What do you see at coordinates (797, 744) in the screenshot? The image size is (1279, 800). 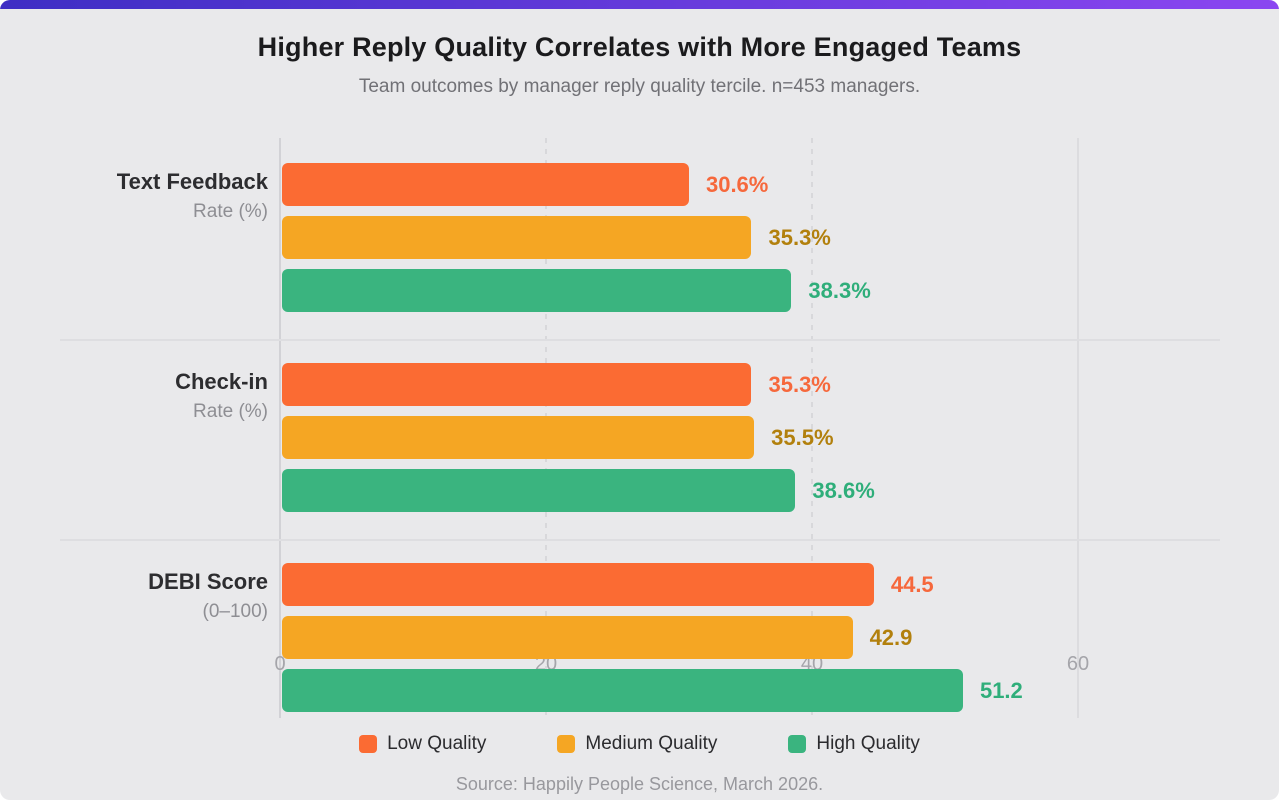 I see `legend-swatch-high-quality` at bounding box center [797, 744].